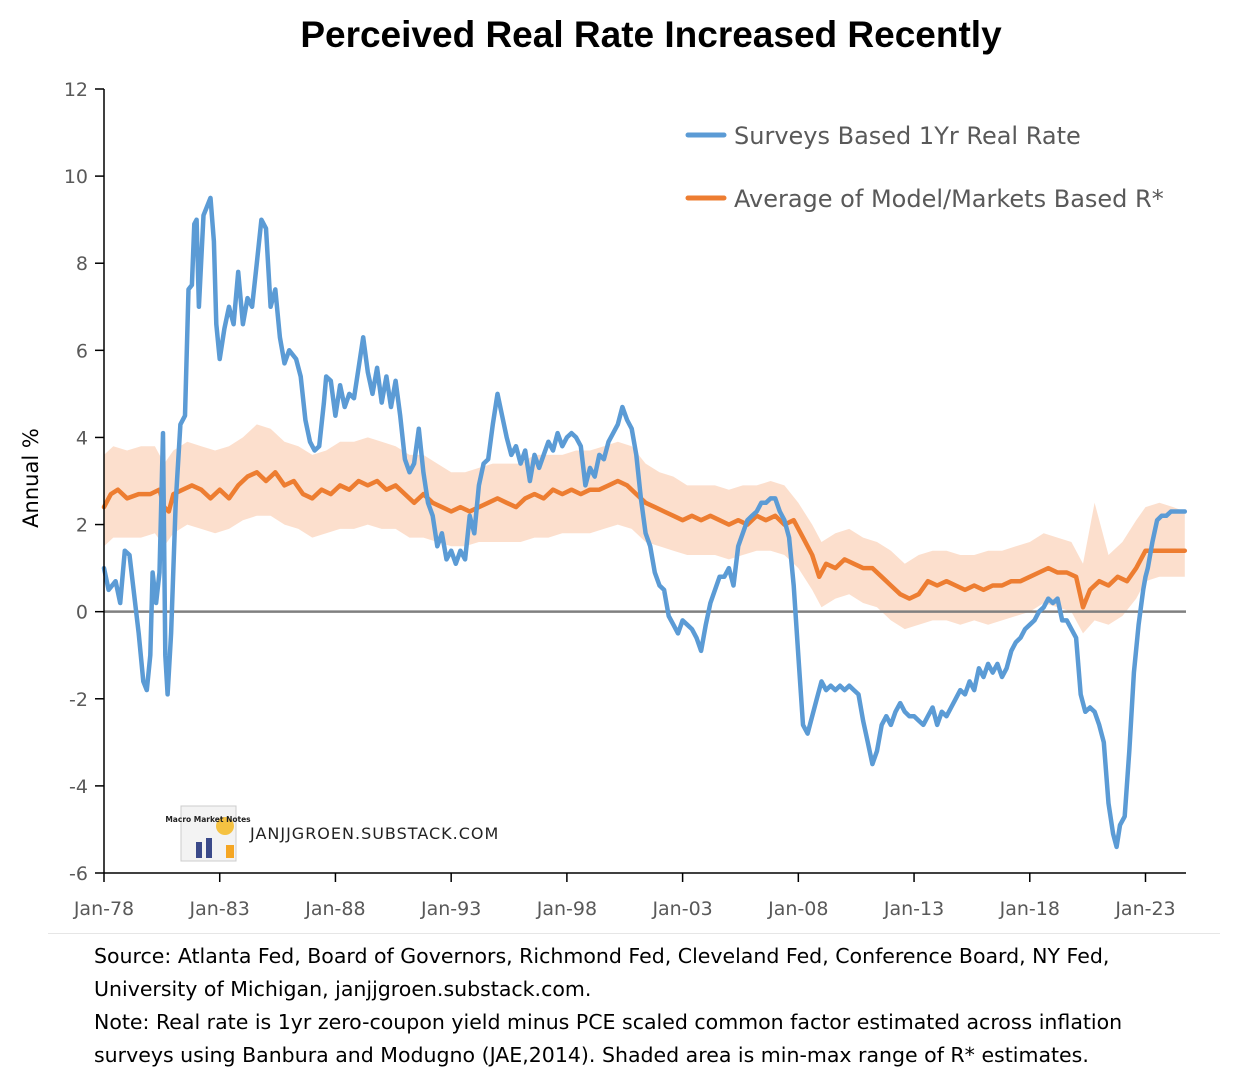  I want to click on chart-title: Perceived Real Rate Increased Recently, so click(651, 34).